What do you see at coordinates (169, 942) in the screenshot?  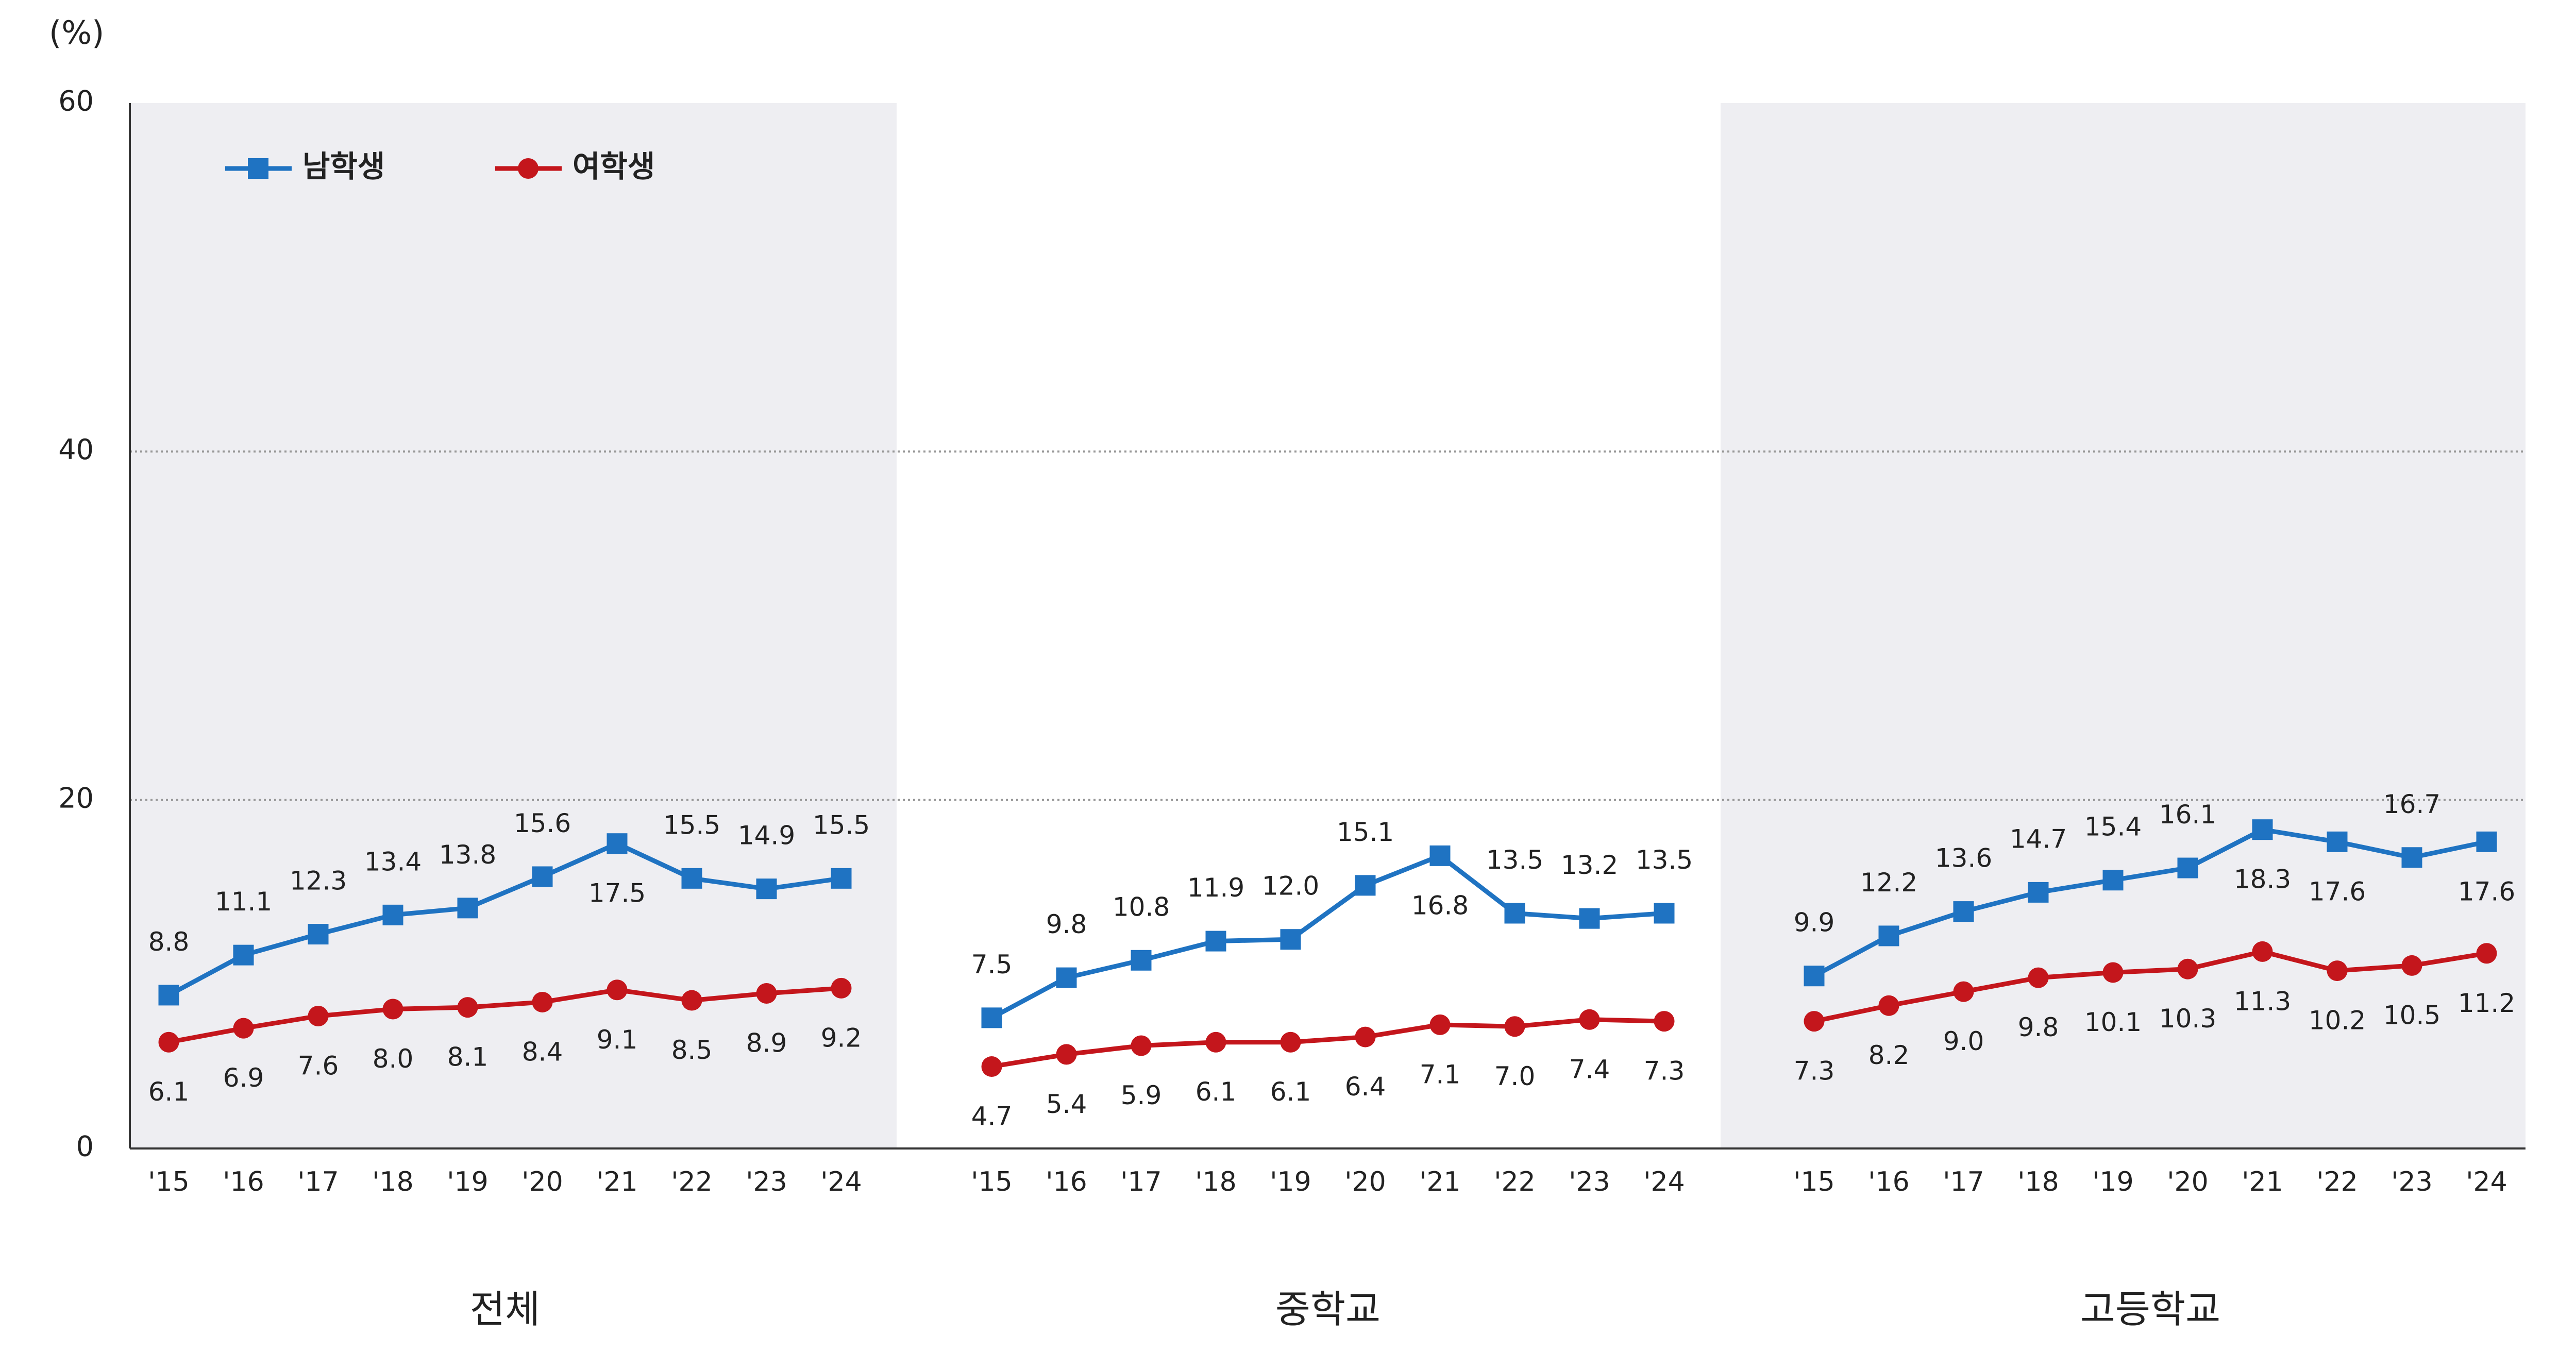 I see `value-label: 8.8` at bounding box center [169, 942].